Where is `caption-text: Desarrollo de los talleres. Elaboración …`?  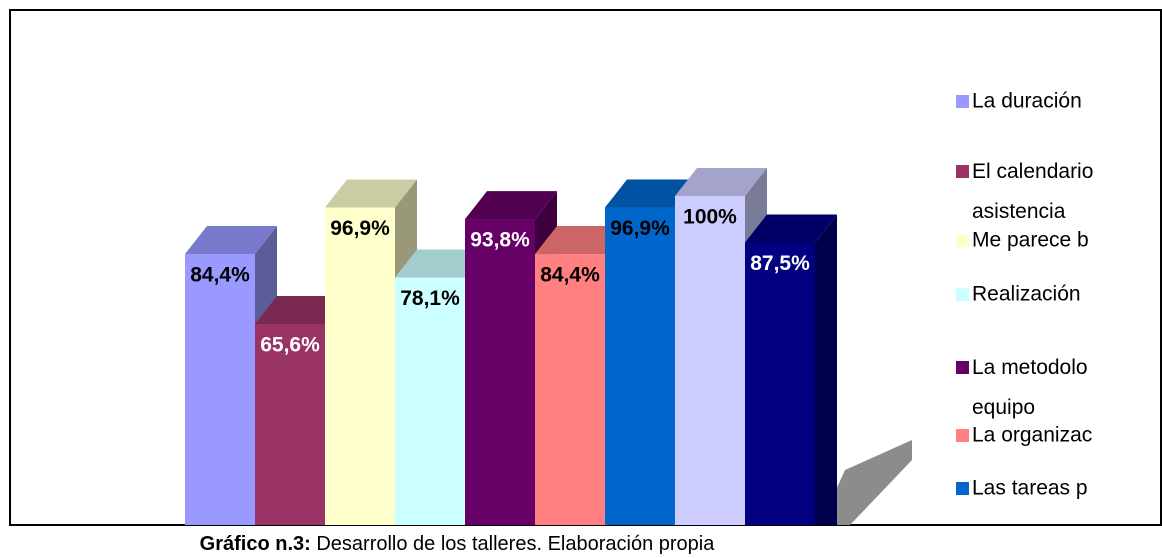
caption-text: Desarrollo de los talleres. Elaboración … is located at coordinates (513, 544).